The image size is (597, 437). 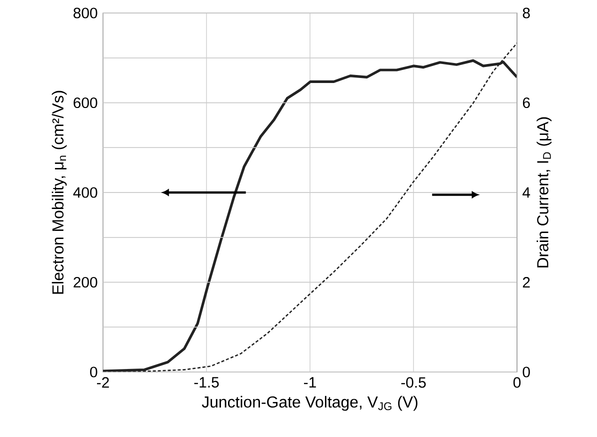 I want to click on y2-axis-title: Drain Current, I$_{D}$ (μA), so click(x=544, y=192).